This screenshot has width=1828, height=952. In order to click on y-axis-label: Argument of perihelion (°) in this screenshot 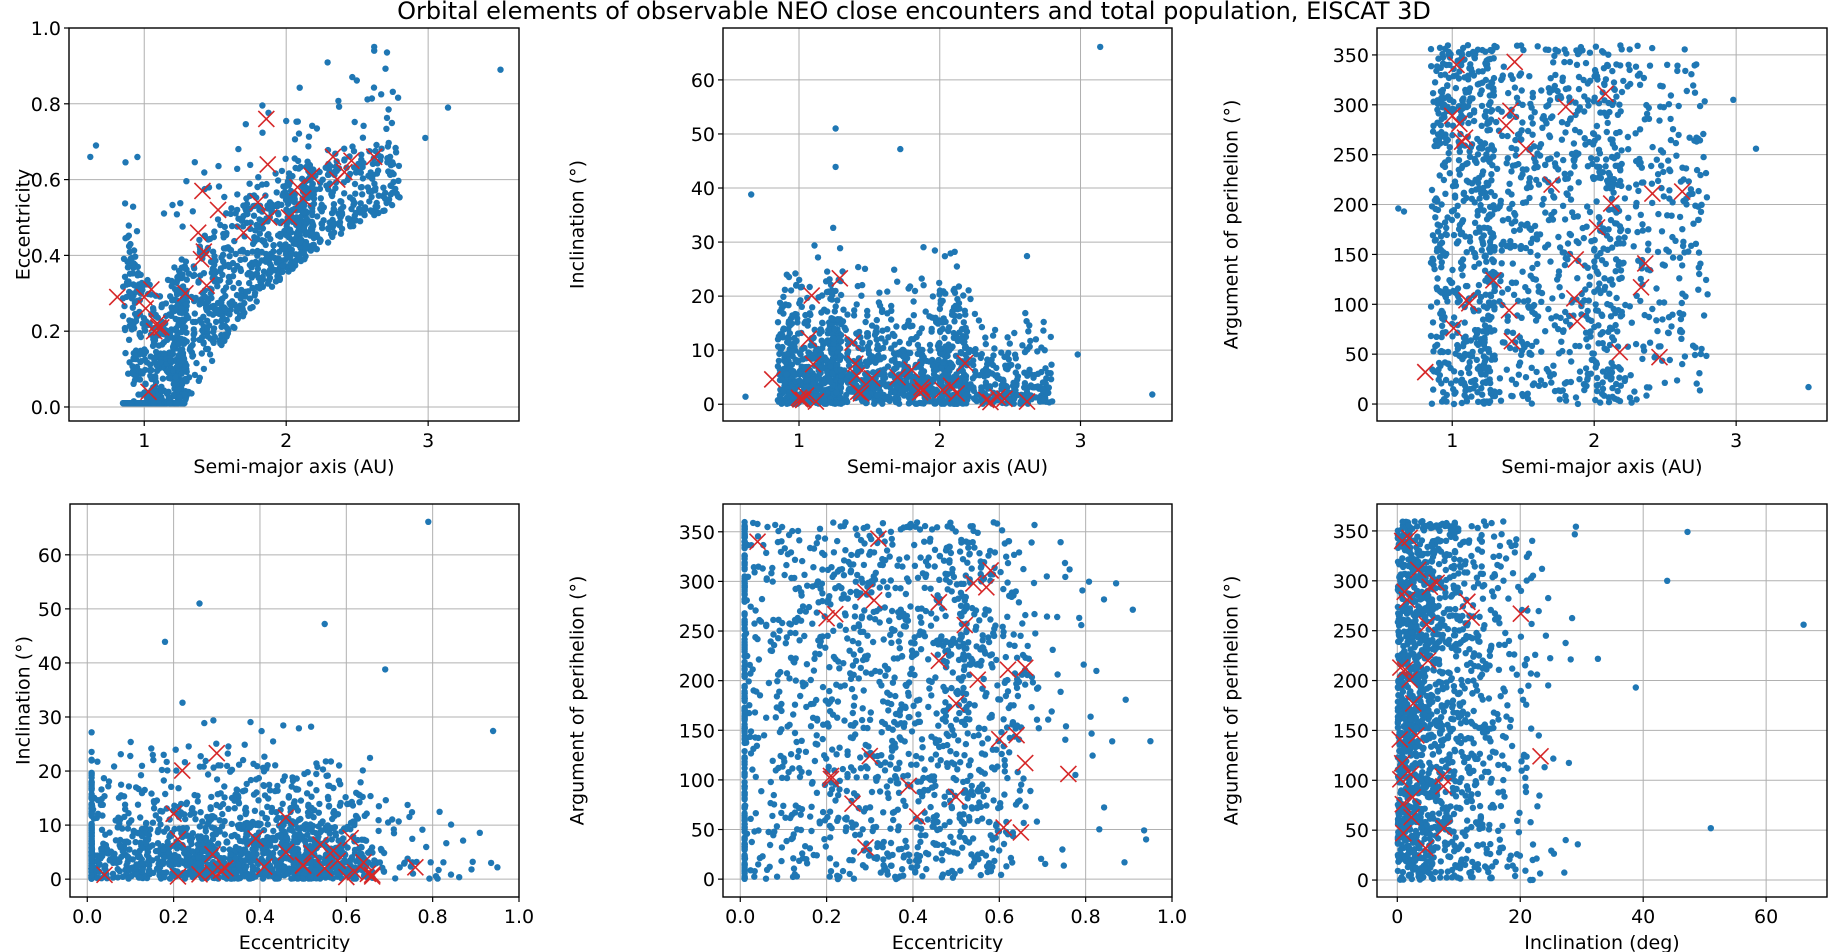, I will do `click(1232, 225)`.